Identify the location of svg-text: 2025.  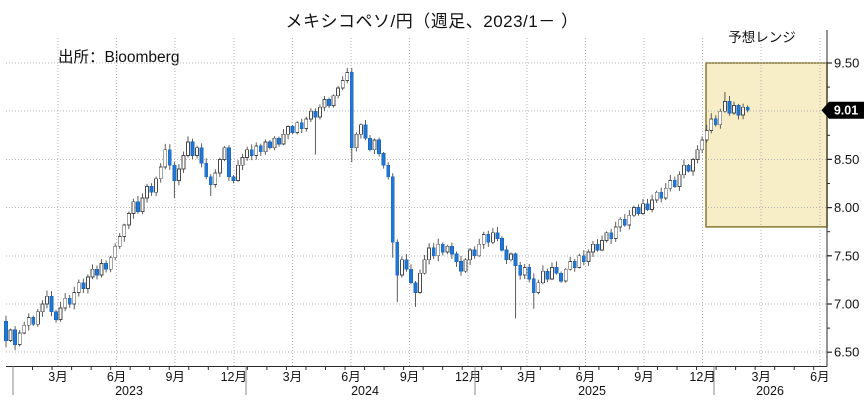
(592, 391).